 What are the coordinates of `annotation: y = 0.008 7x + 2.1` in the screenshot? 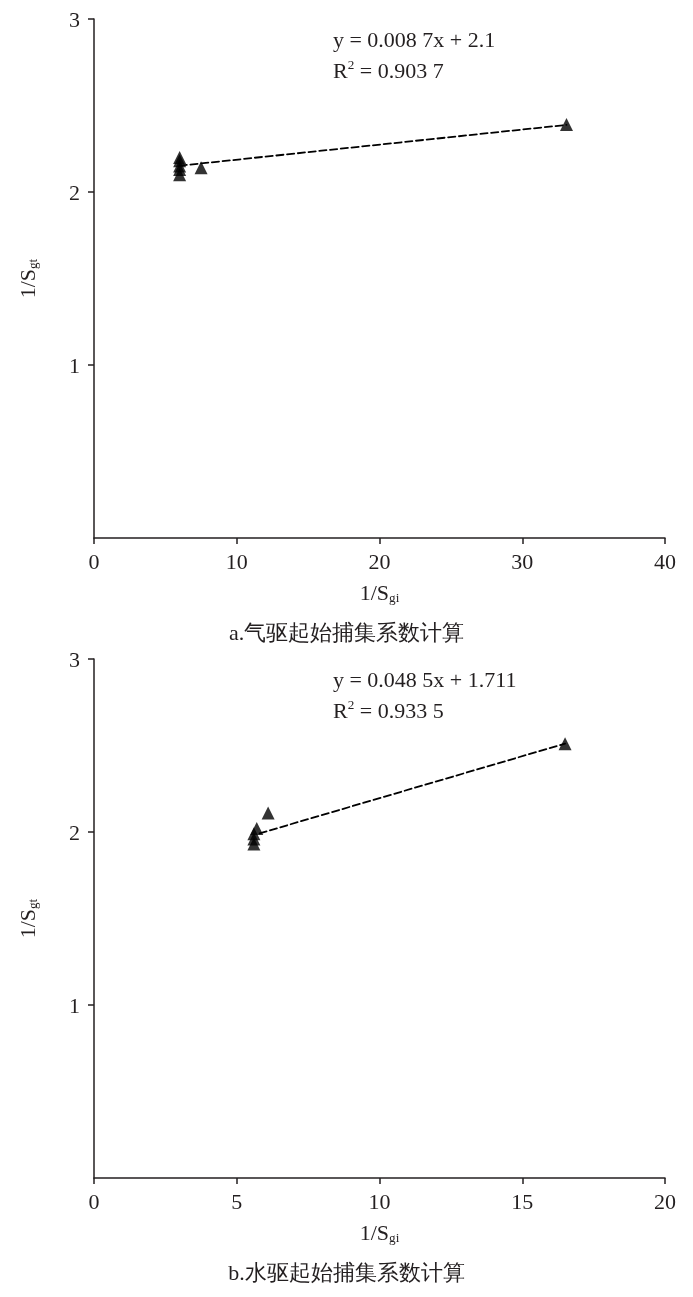 It's located at (414, 39).